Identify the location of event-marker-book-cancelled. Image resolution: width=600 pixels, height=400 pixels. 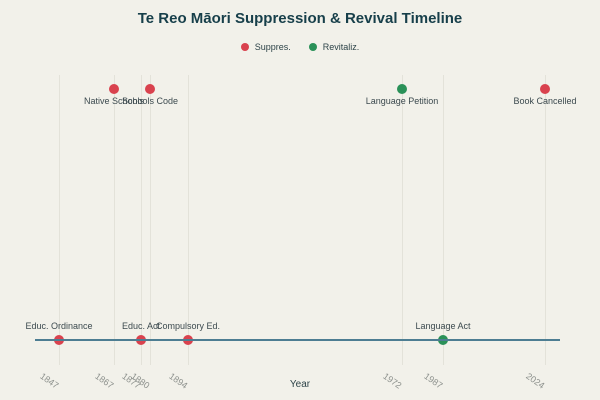
(545, 89).